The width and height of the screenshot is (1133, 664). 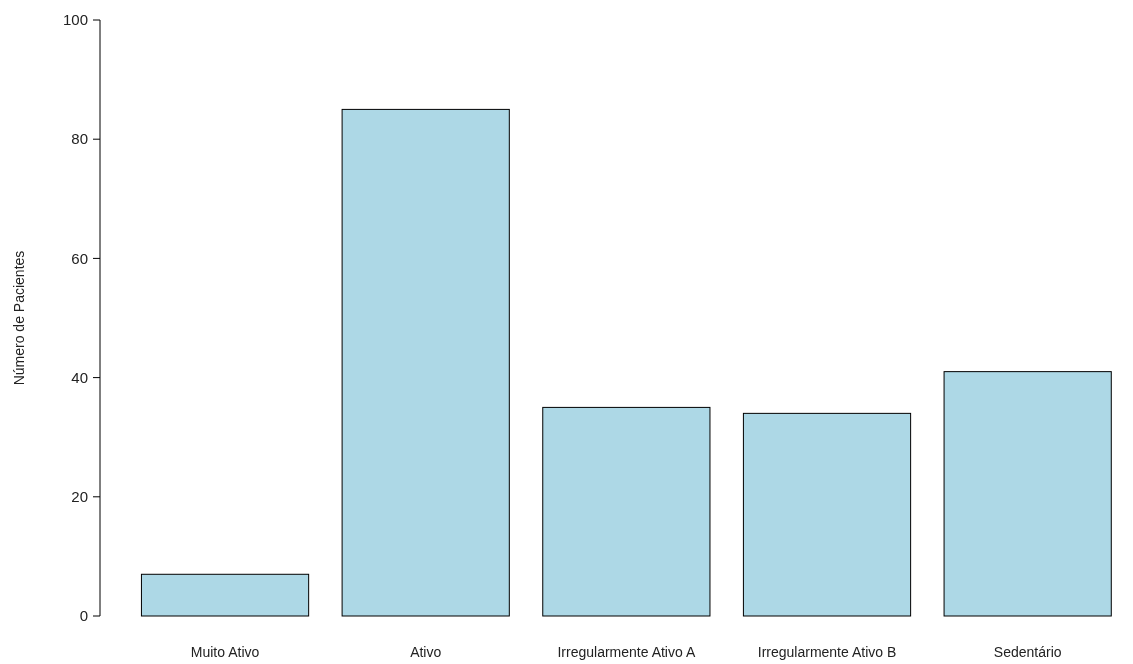 I want to click on x-tick-label: Ativo, so click(x=426, y=652).